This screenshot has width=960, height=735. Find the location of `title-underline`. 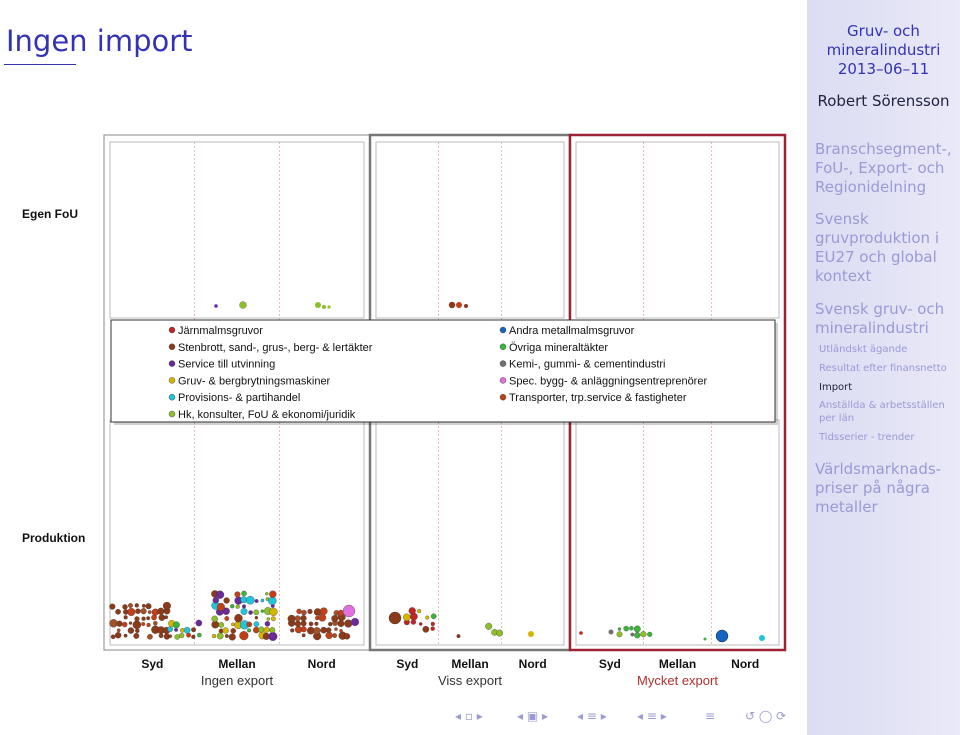

title-underline is located at coordinates (40, 64).